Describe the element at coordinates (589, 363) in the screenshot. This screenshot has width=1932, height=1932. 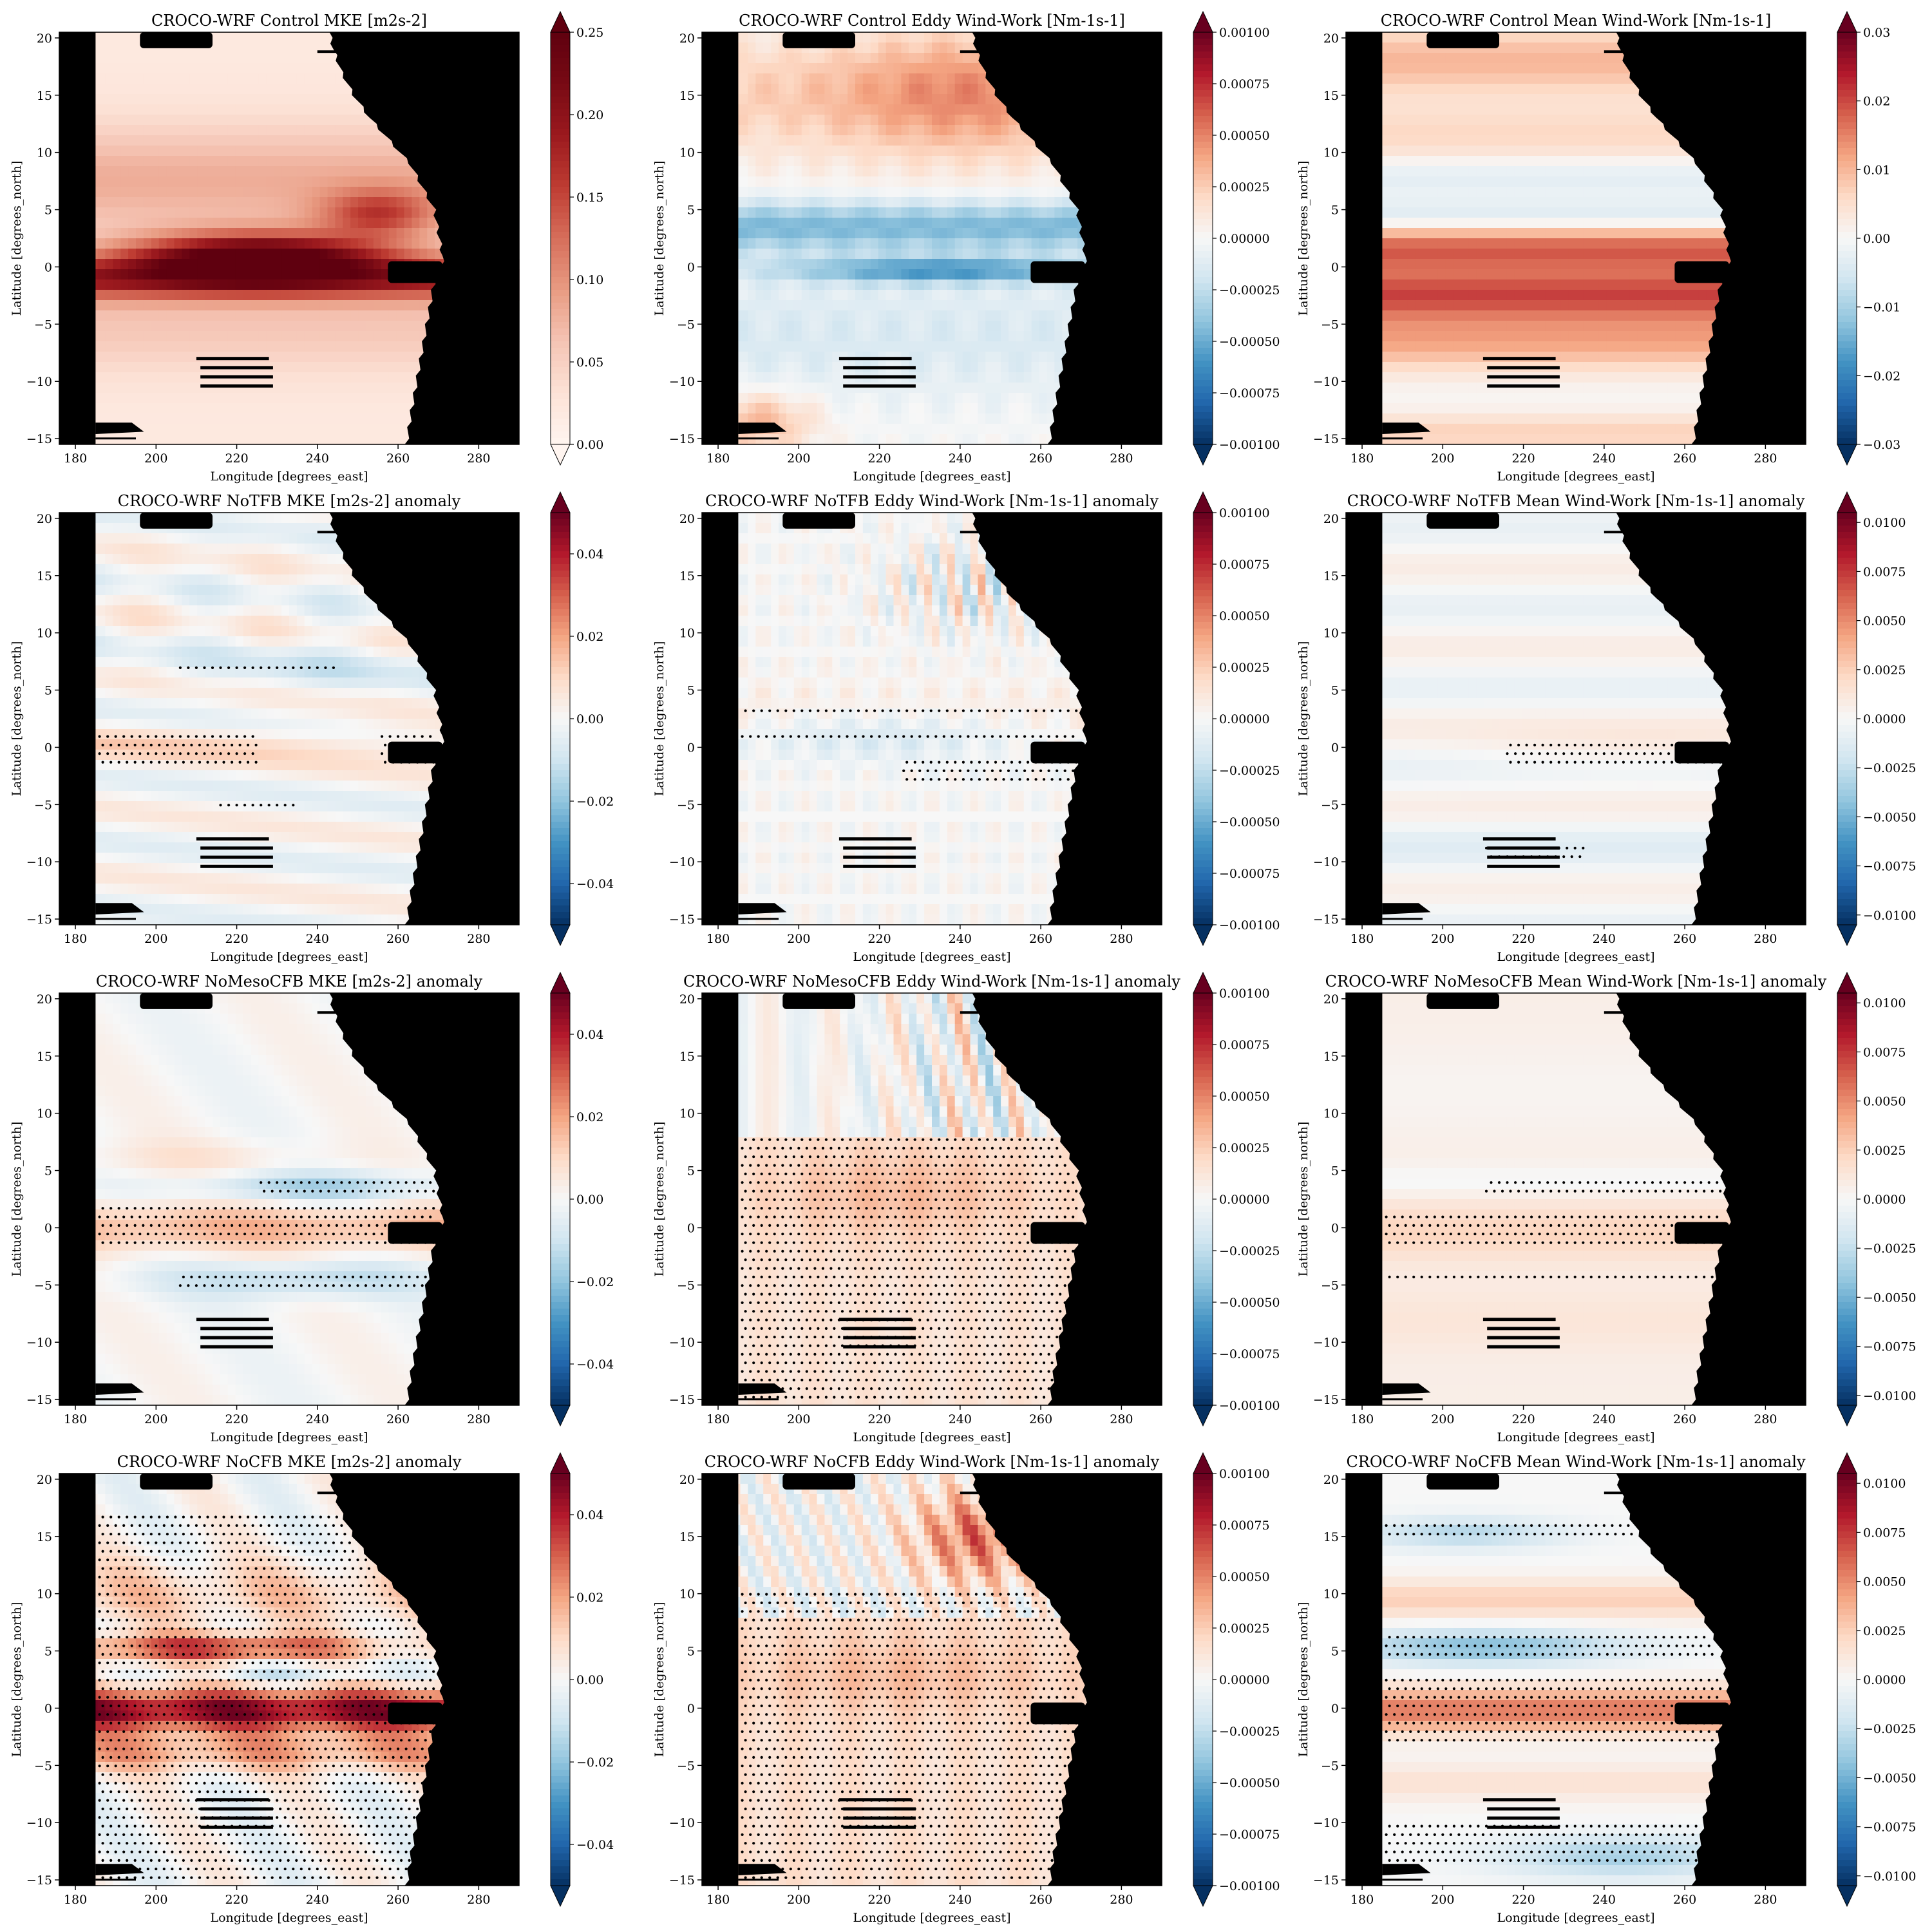
I see `colorbar-tick-label: 0.05` at that location.